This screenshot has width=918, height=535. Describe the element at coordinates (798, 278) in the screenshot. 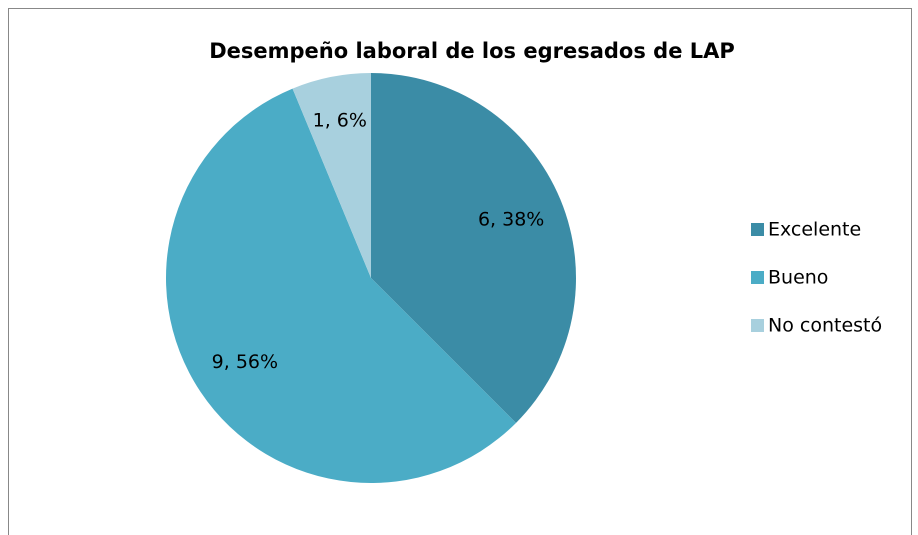

I see `legend-label: Bueno` at that location.